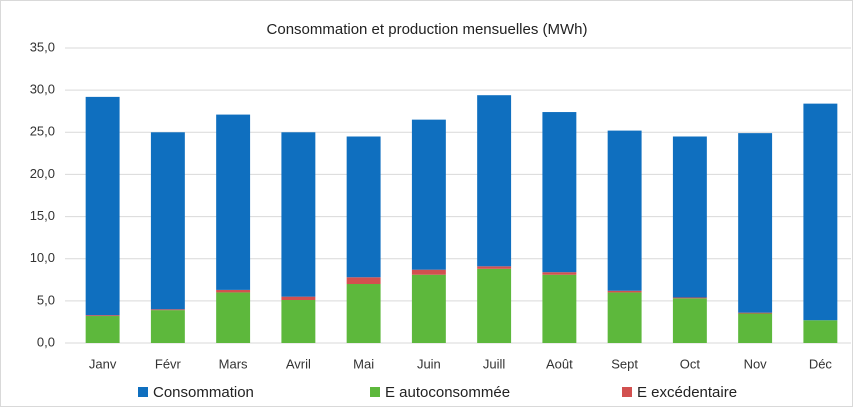 The image size is (853, 407). I want to click on x-tick-label: Sept, so click(624, 363).